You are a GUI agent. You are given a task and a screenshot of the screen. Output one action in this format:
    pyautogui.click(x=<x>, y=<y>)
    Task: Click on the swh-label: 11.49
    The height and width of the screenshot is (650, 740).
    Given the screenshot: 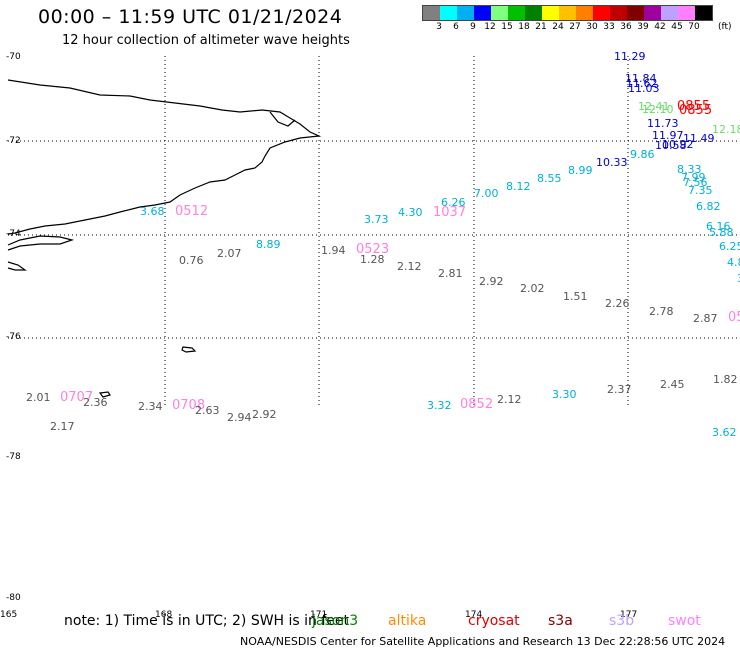 What is the action you would take?
    pyautogui.click(x=699, y=138)
    